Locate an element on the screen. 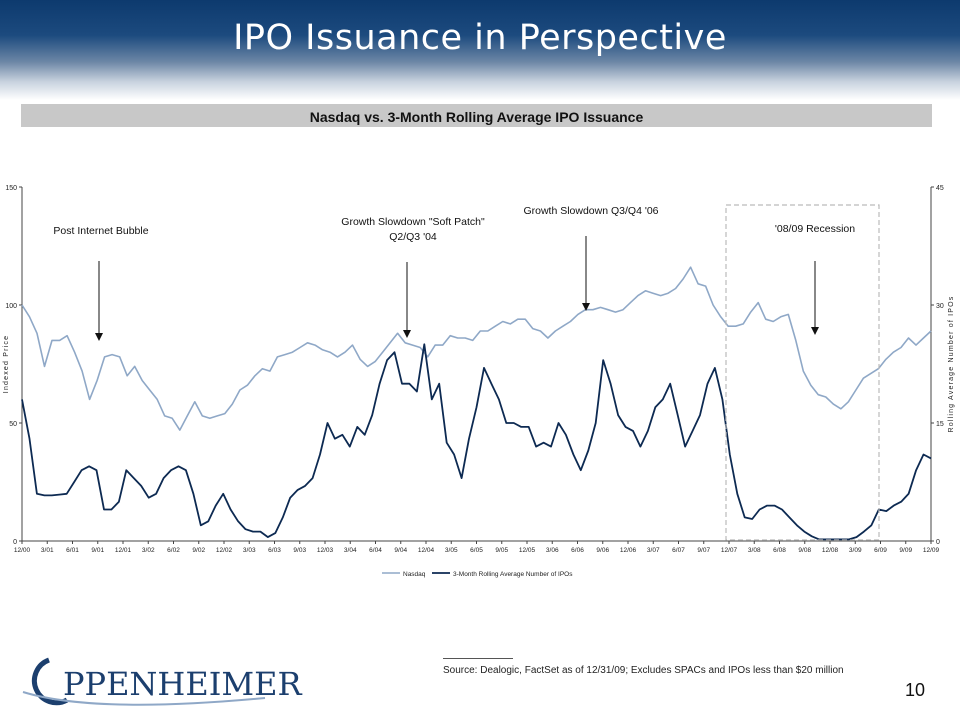 The height and width of the screenshot is (720, 960). x-tick-label: 12/03 is located at coordinates (325, 550).